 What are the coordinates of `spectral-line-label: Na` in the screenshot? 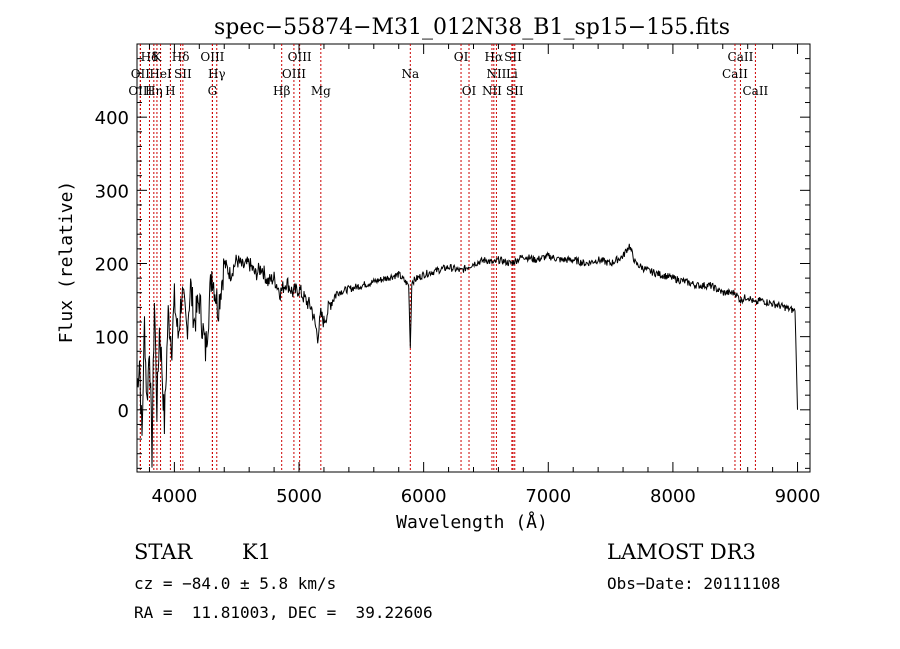 It's located at (410, 74).